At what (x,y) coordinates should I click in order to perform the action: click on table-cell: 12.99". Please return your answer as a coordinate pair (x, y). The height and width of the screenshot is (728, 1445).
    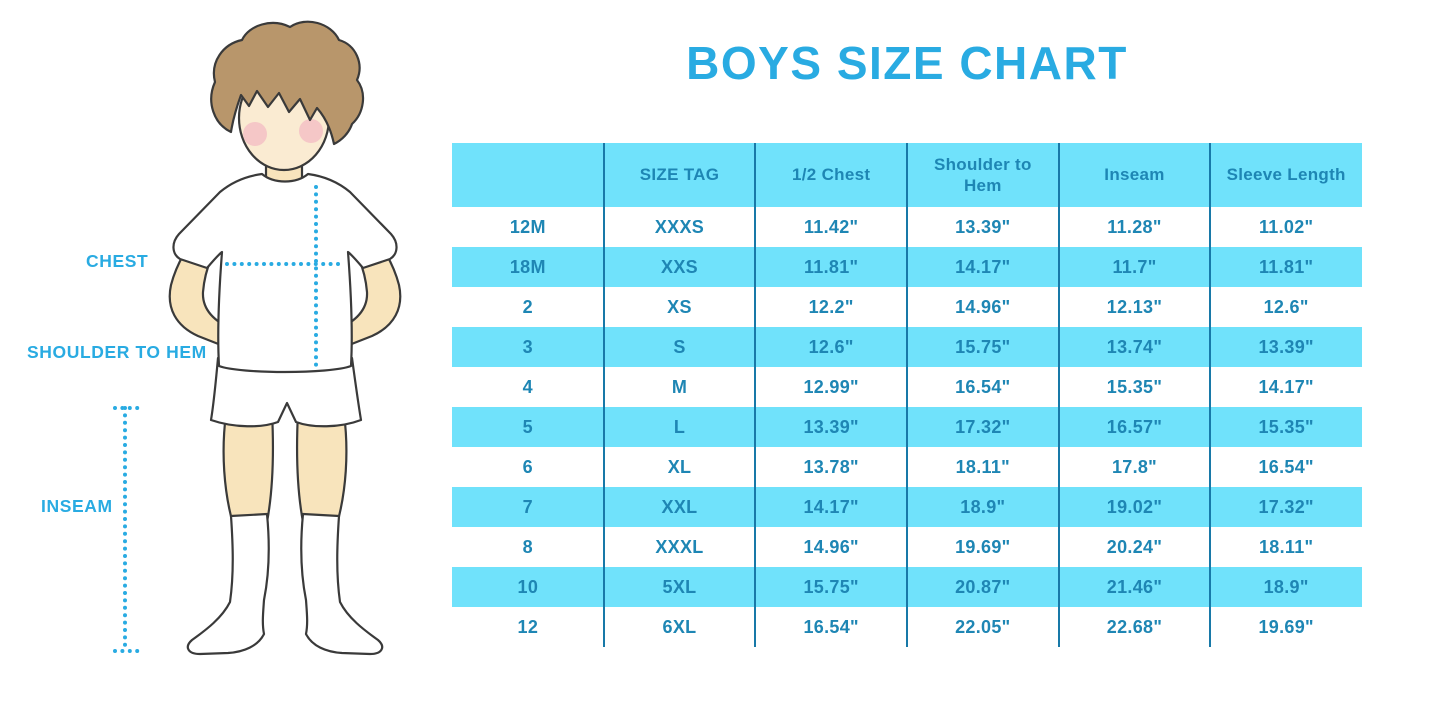
    Looking at the image, I should click on (831, 386).